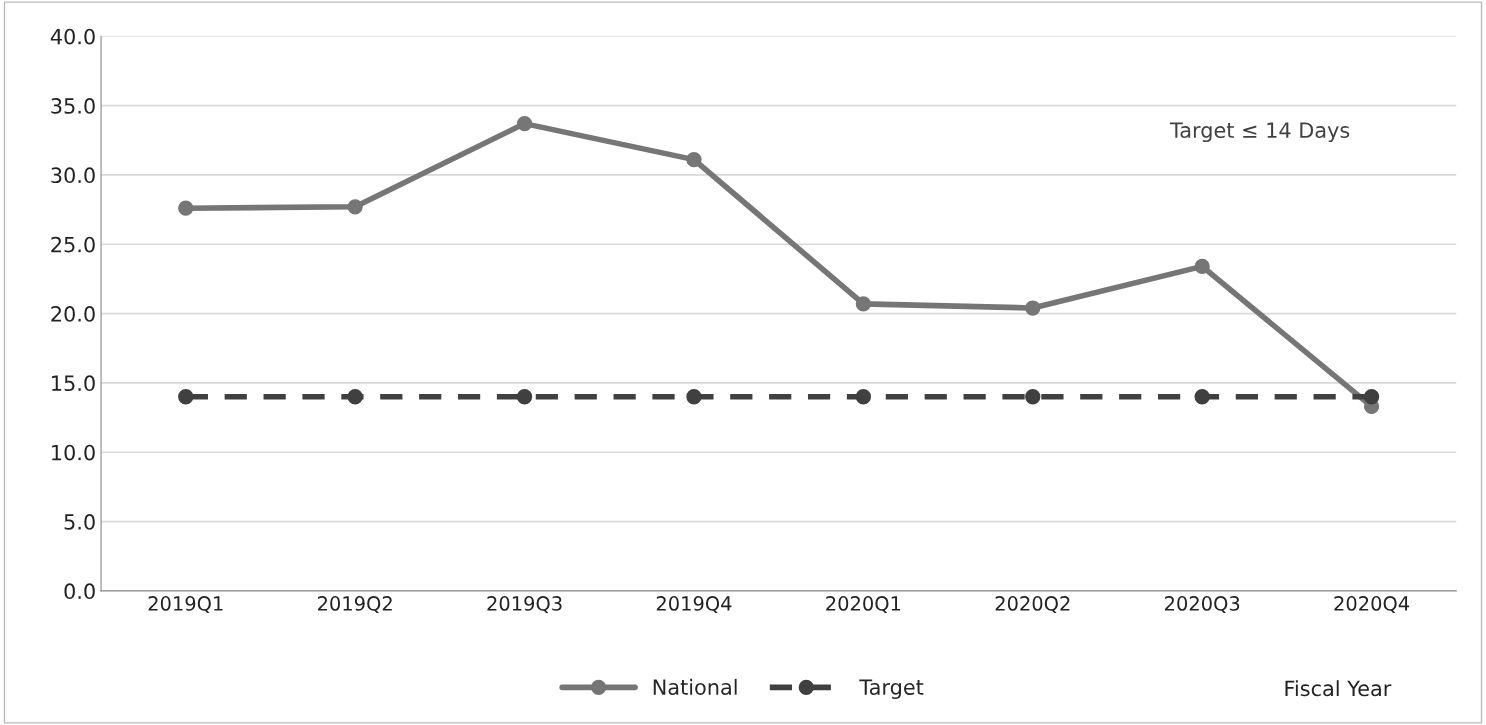 This screenshot has height=725, width=1486. What do you see at coordinates (1032, 605) in the screenshot?
I see `x-tick-label: 2020Q2` at bounding box center [1032, 605].